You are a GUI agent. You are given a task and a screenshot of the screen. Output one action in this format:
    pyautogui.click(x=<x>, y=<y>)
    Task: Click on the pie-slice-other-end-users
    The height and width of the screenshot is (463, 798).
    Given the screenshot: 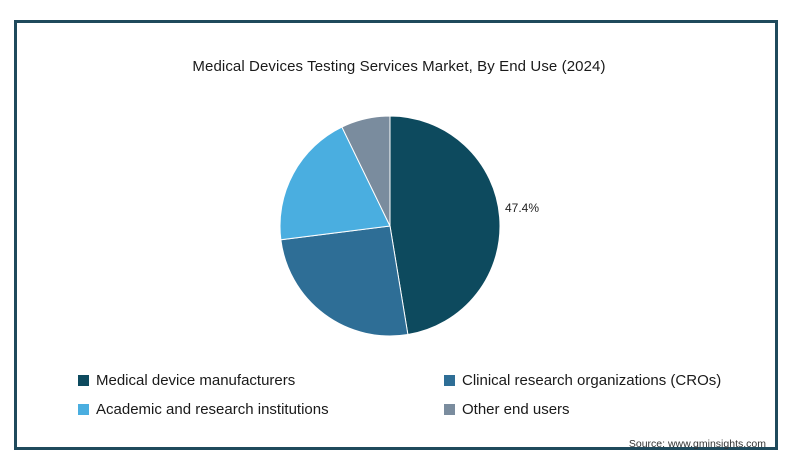 What is the action you would take?
    pyautogui.click(x=366, y=171)
    